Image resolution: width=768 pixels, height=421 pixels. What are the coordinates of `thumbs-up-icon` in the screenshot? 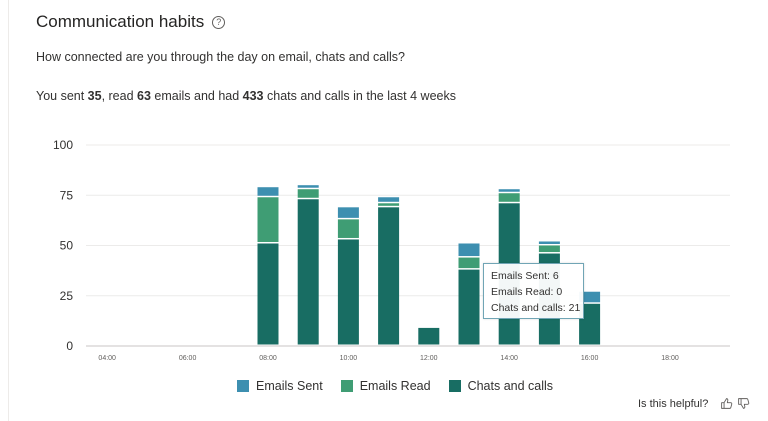 It's located at (726, 403).